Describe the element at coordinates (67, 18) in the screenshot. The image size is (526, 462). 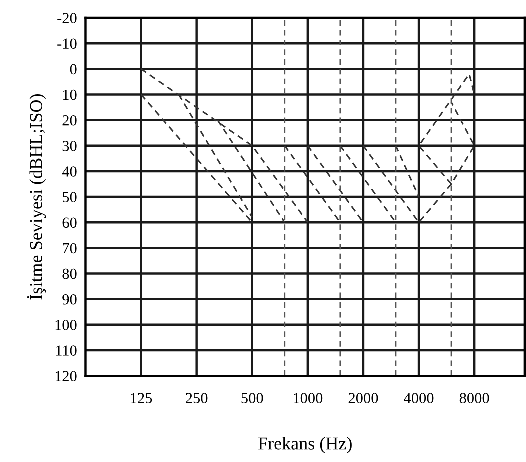
I see `y-tick-label: -20` at that location.